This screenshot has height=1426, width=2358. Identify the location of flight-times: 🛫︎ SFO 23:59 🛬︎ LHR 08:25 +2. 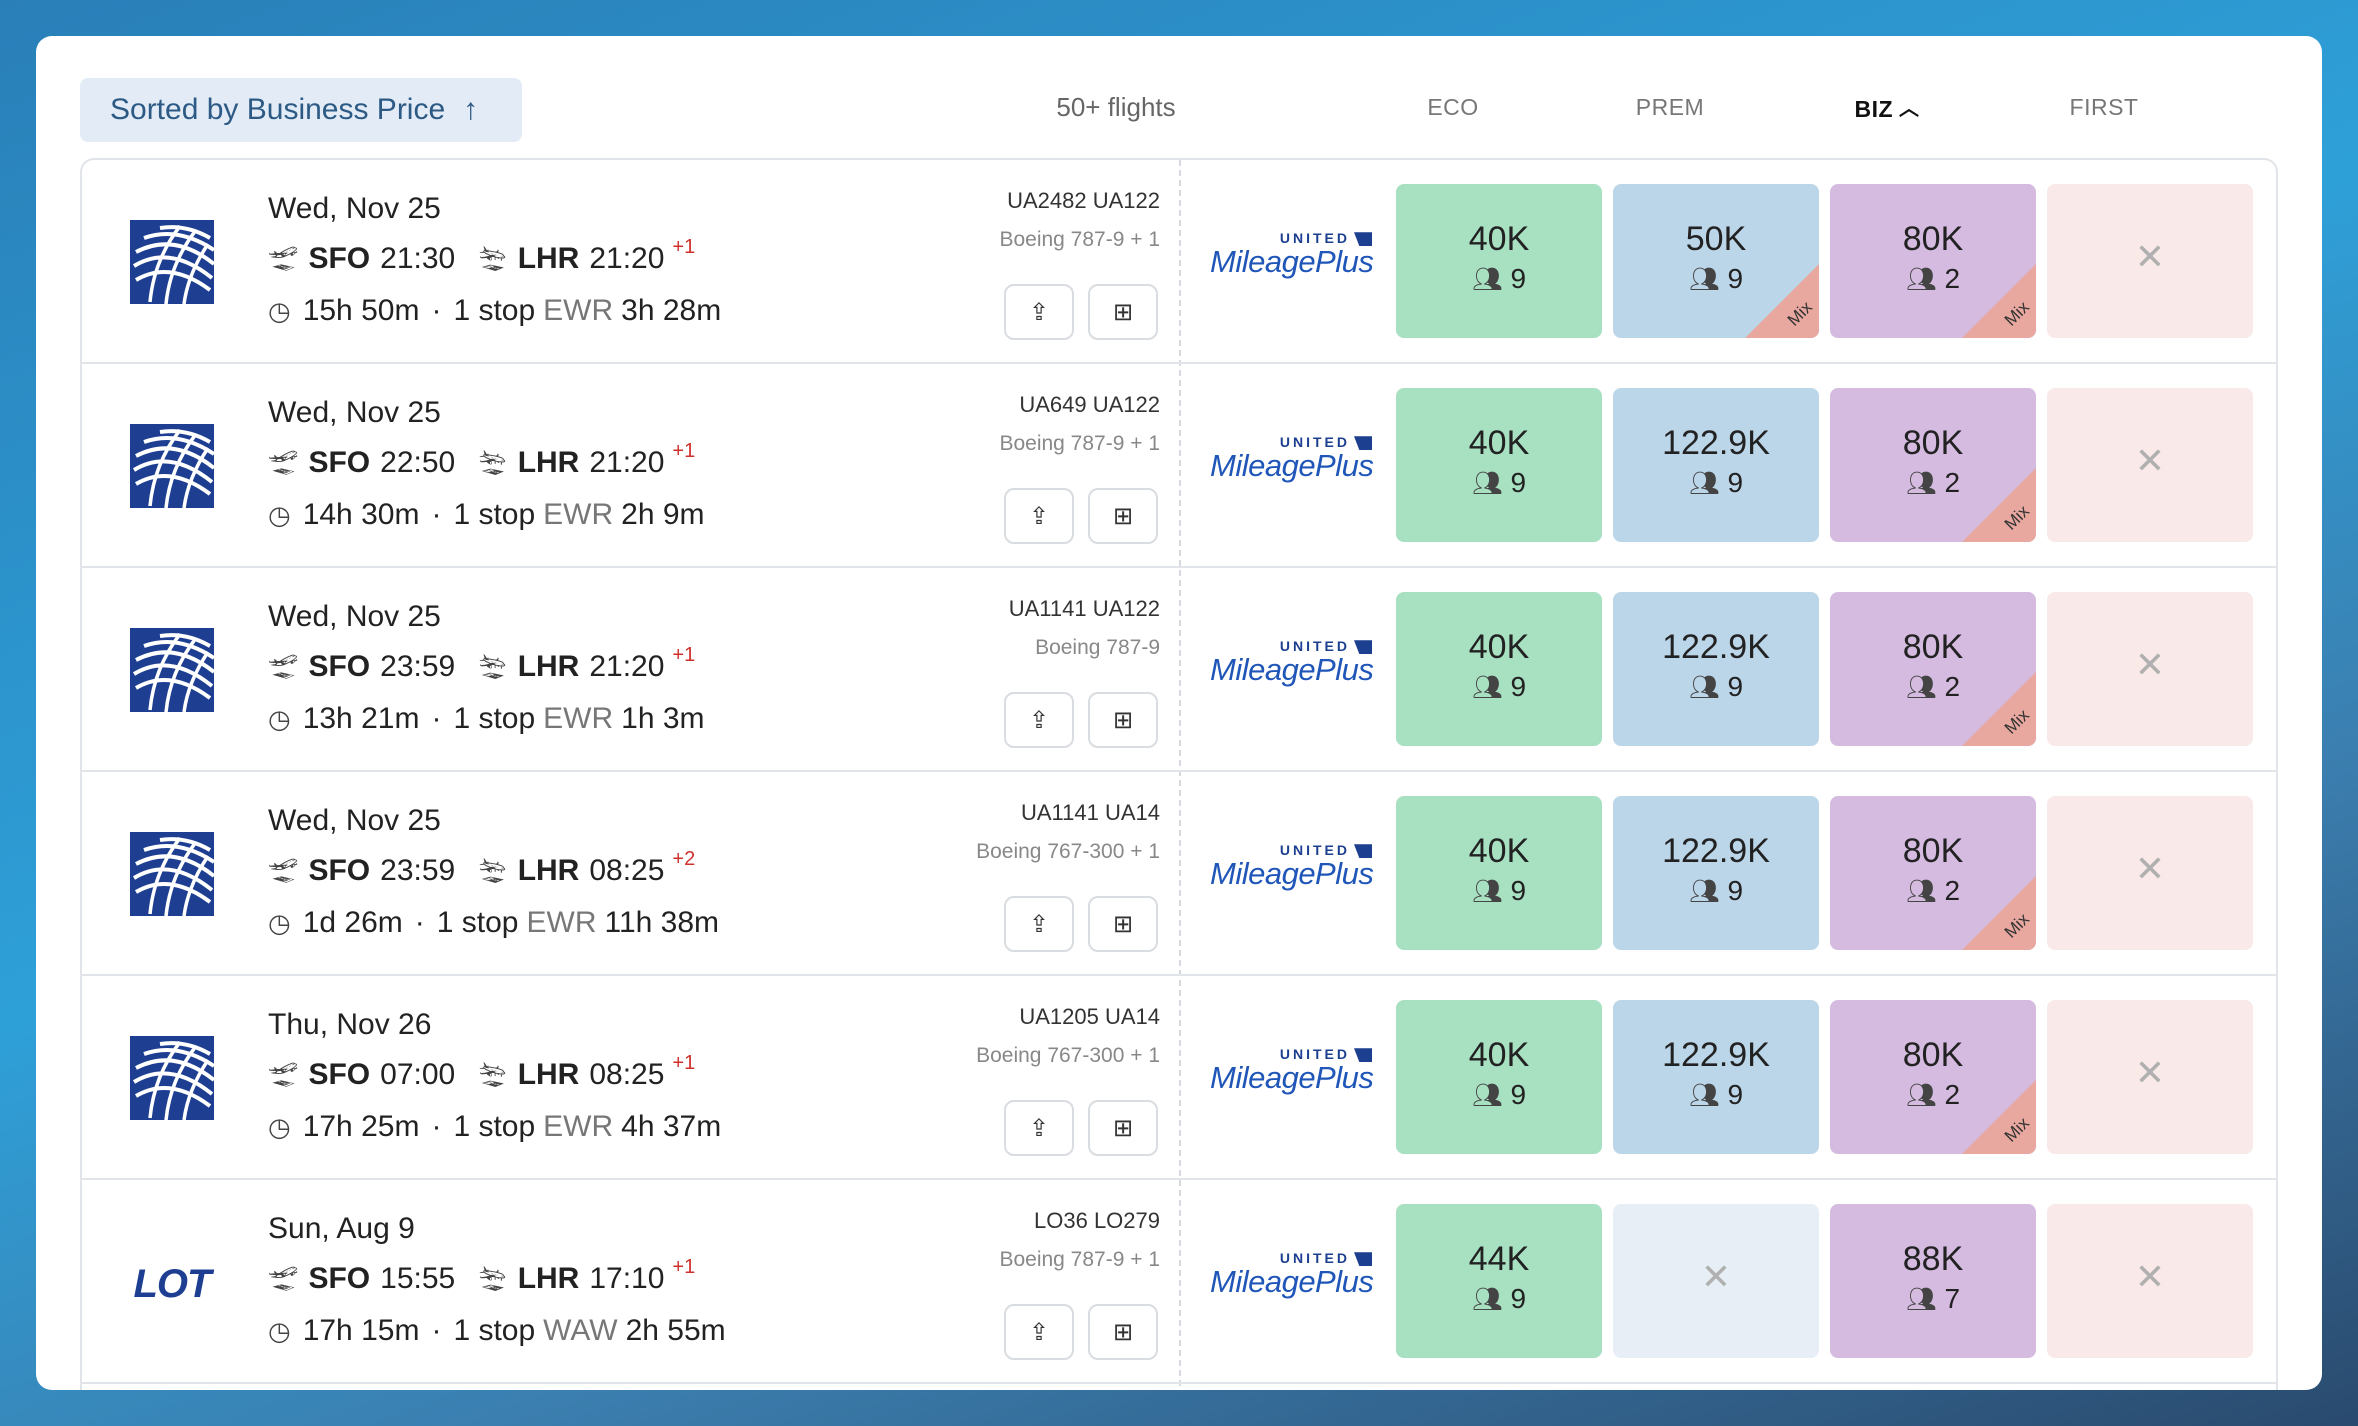
(481, 868).